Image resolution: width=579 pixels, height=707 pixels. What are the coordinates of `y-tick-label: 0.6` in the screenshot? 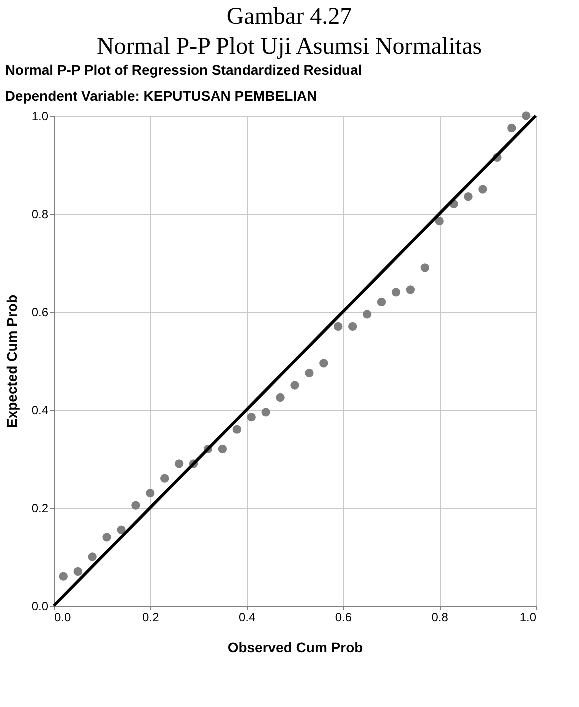 It's located at (40, 313).